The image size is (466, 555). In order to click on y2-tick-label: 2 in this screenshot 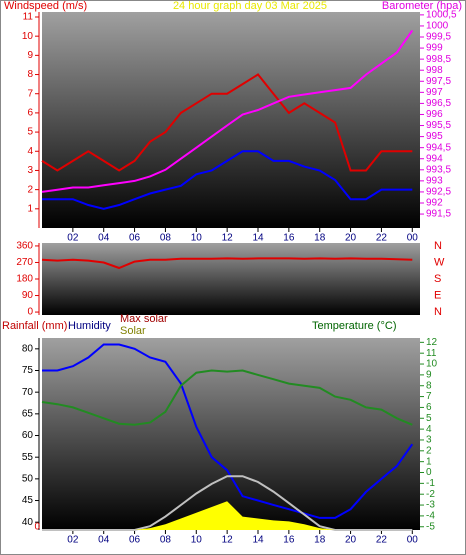, I will do `click(429, 450)`.